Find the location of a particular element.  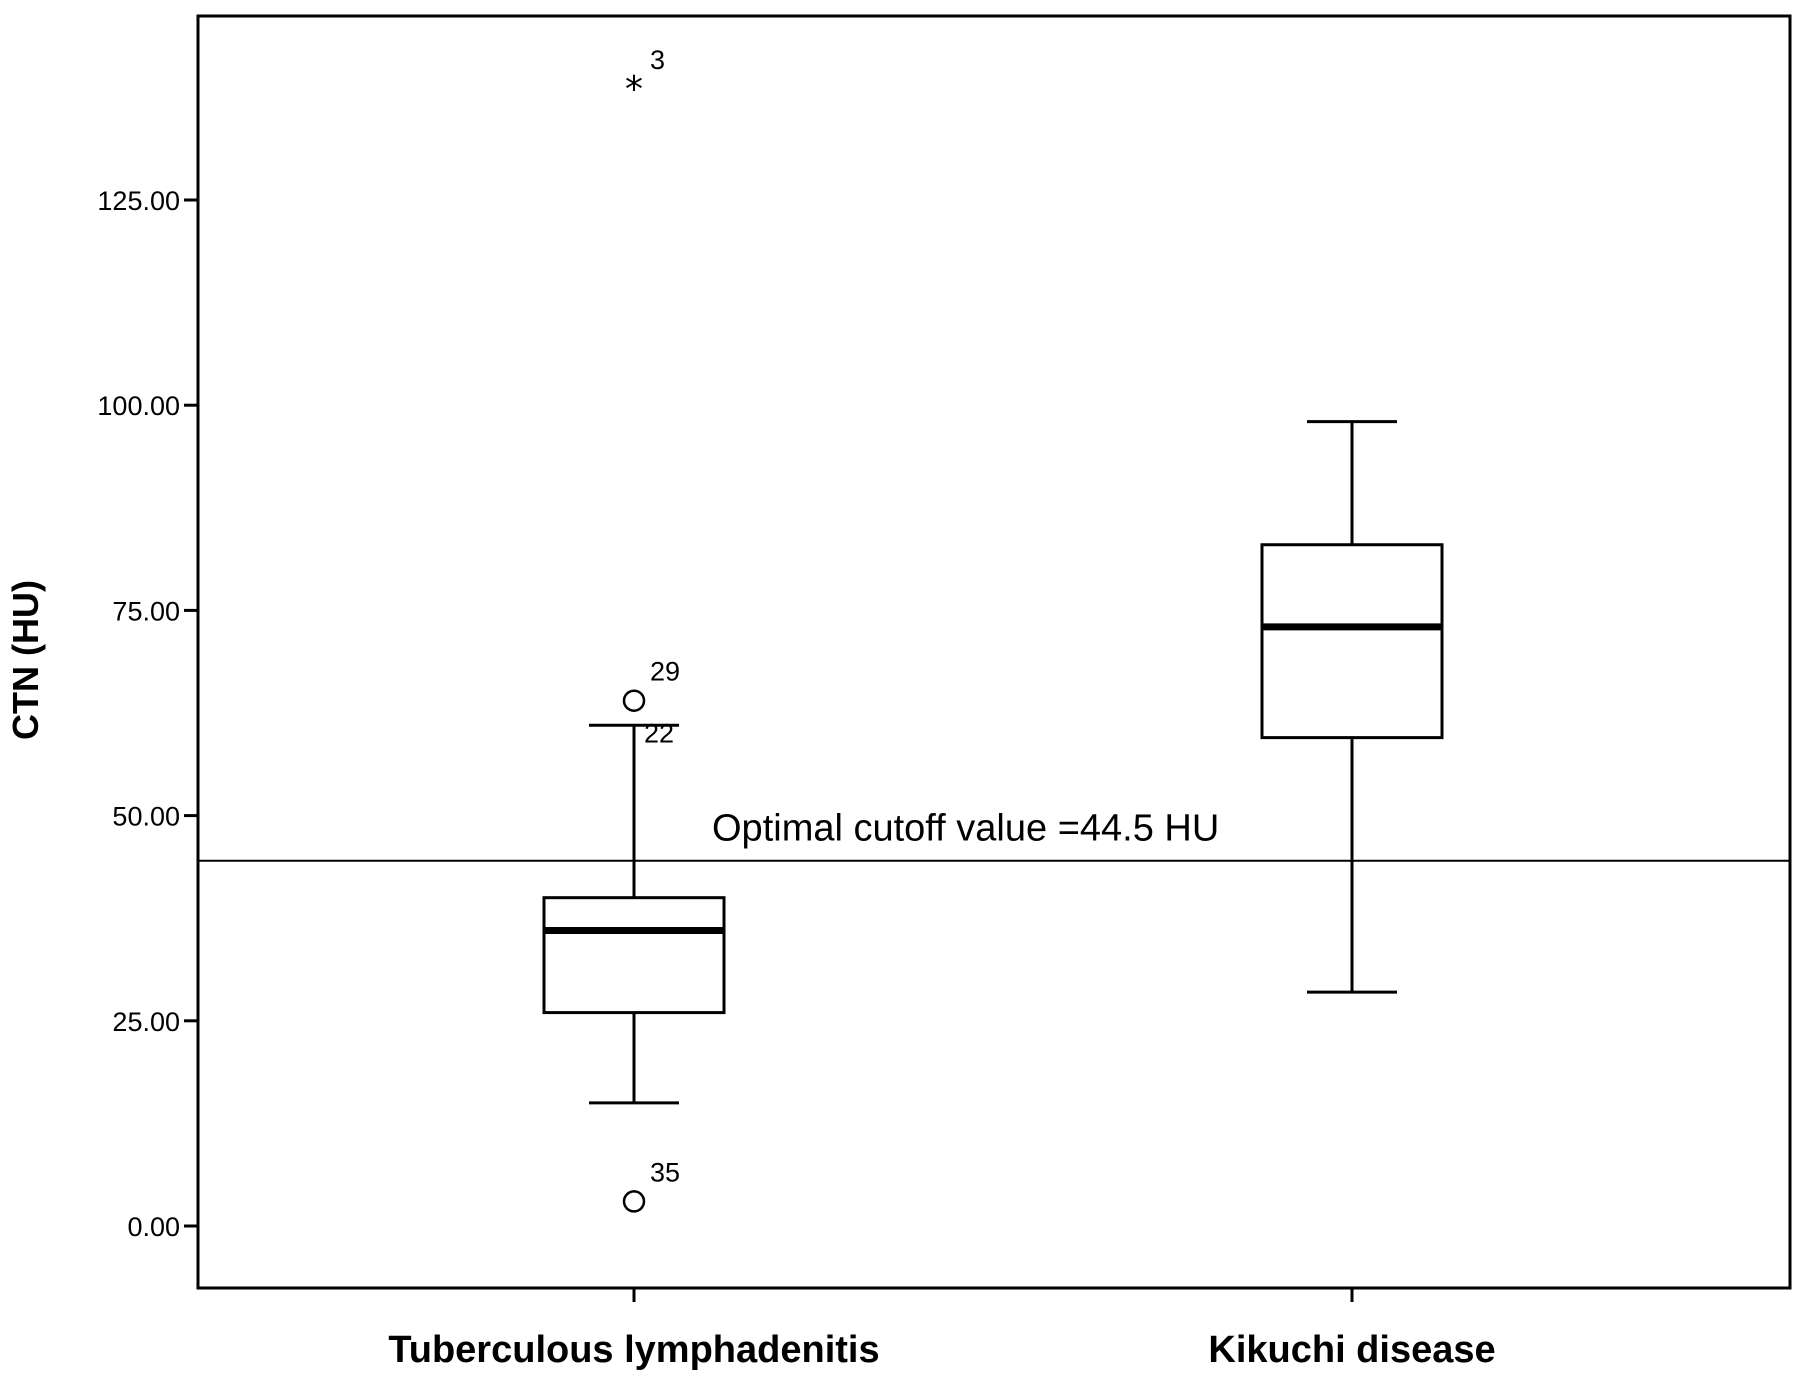

y-tick-label: 0.00 is located at coordinates (153, 1227).